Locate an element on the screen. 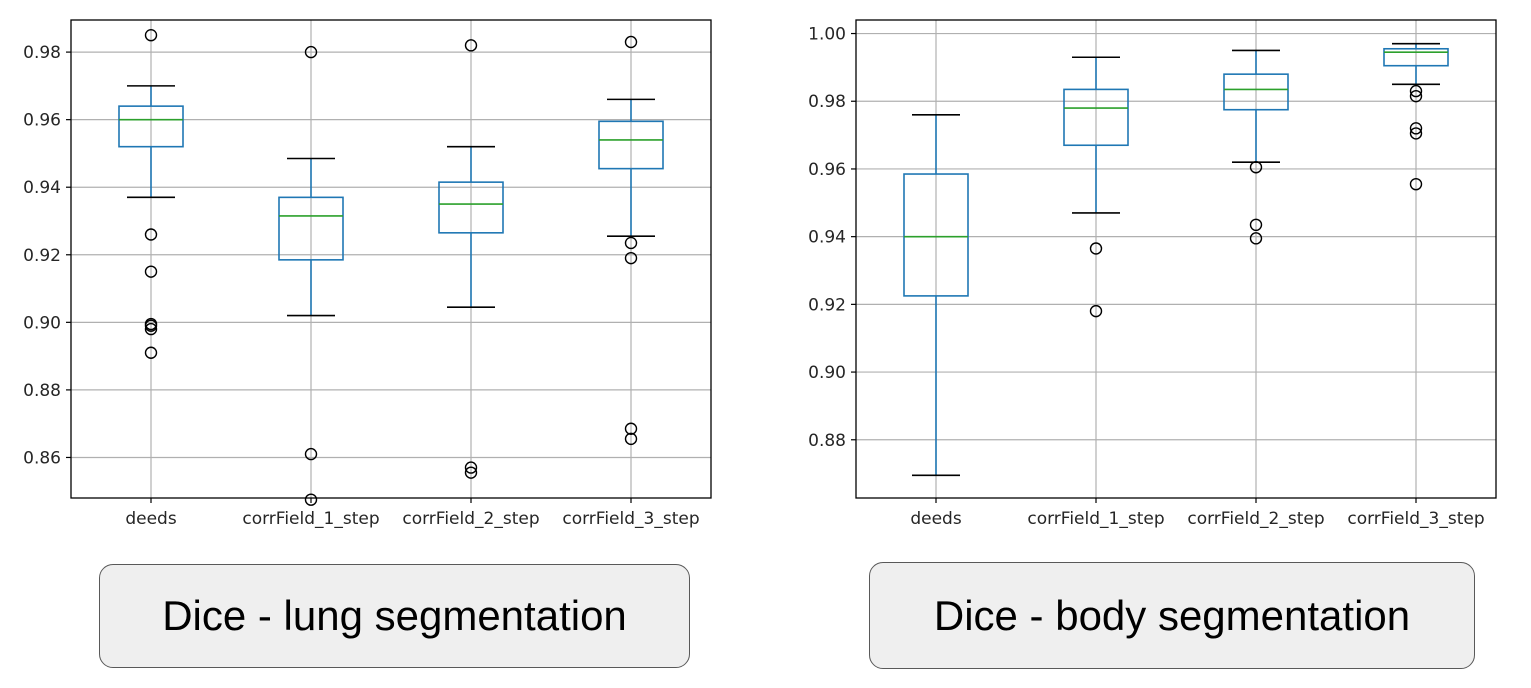 This screenshot has width=1531, height=688. body-caption-text: Dice - body segmentation is located at coordinates (1172, 615).